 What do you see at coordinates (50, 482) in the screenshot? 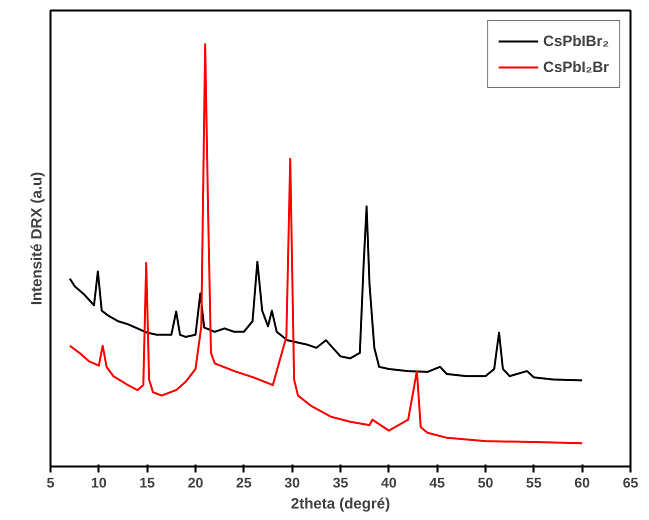
I see `x-tick-label: 5` at bounding box center [50, 482].